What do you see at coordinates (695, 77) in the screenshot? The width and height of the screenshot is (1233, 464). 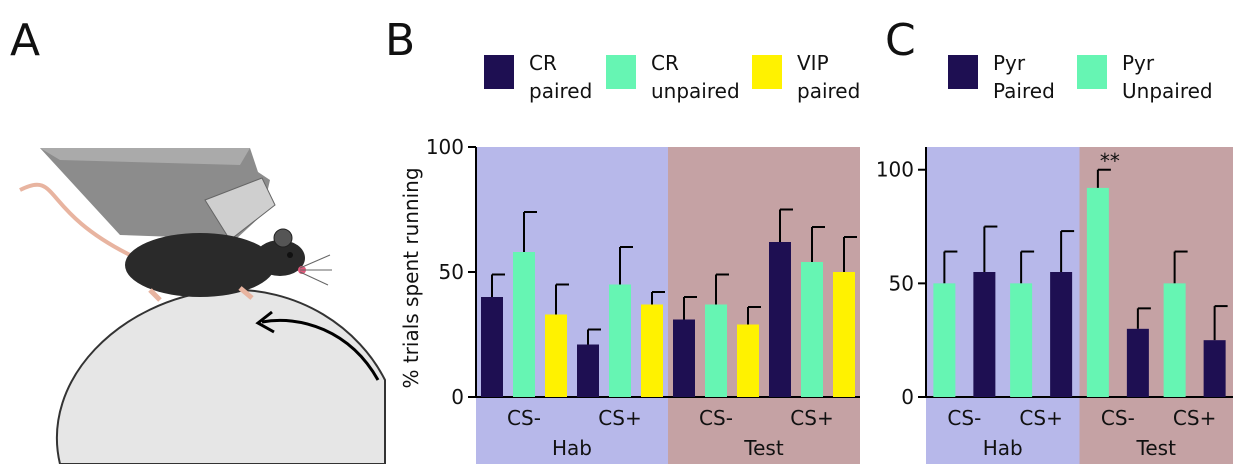 I see `legend-label: CR unpaired` at bounding box center [695, 77].